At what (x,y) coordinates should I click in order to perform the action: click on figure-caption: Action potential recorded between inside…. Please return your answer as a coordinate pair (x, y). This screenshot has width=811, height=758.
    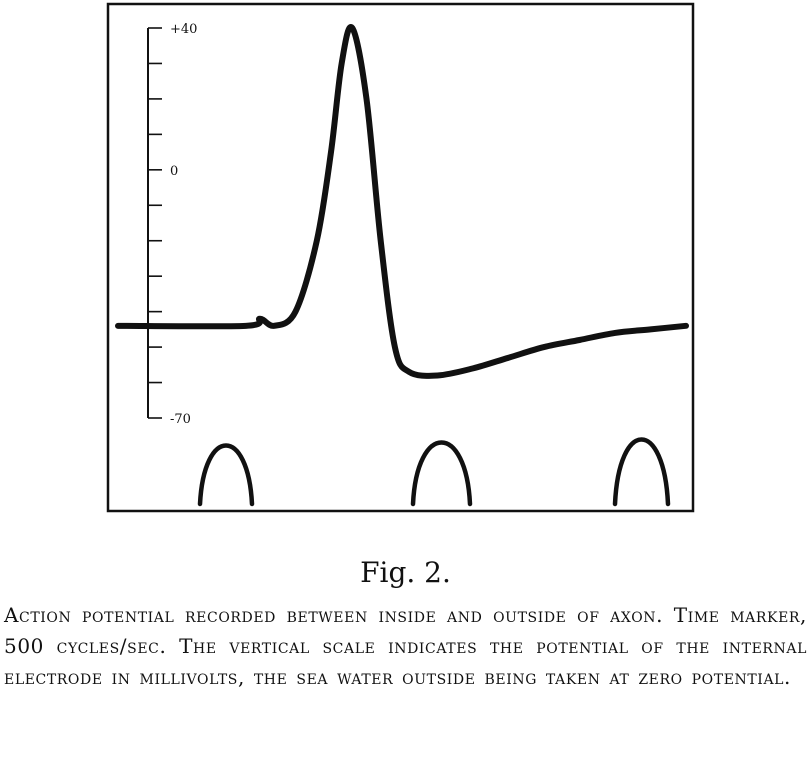
    Looking at the image, I should click on (405, 646).